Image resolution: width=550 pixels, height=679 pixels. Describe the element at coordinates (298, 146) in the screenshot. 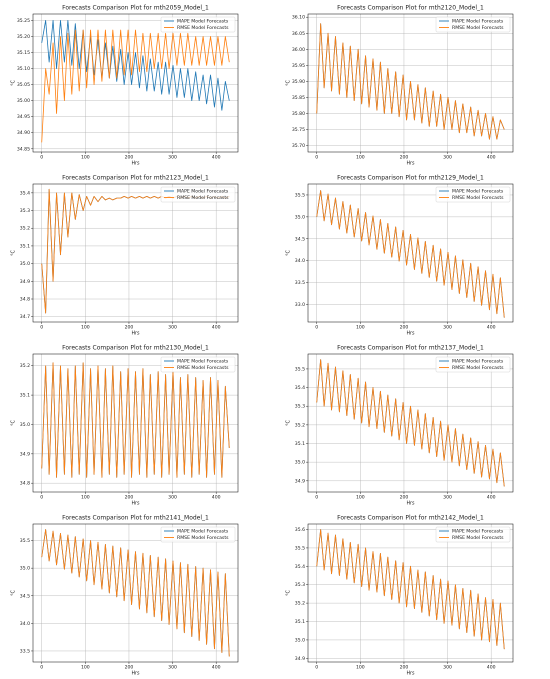

I see `y-tick-label: 35.70` at that location.